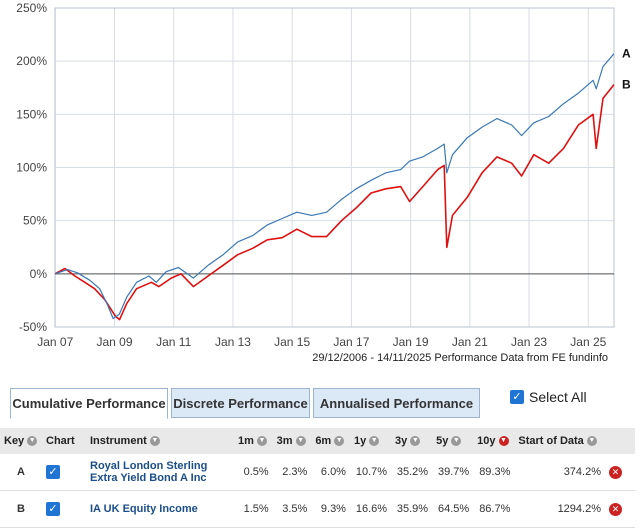 The width and height of the screenshot is (640, 528). Describe the element at coordinates (412, 472) in the screenshot. I see `cell-3y: 35.2%` at that location.